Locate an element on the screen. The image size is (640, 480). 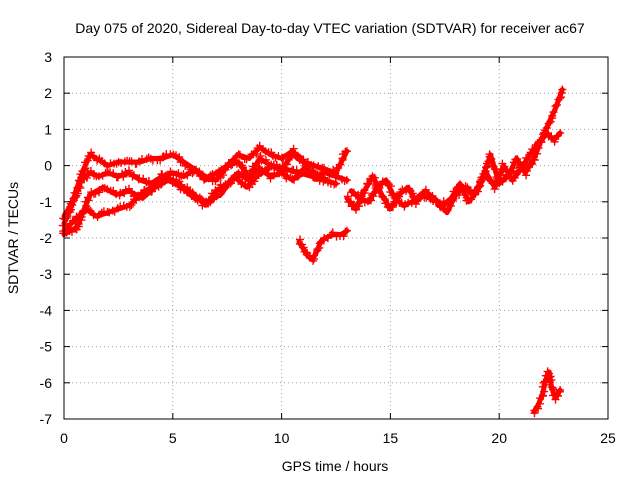
y-tick-label: 0 is located at coordinates (48, 166).